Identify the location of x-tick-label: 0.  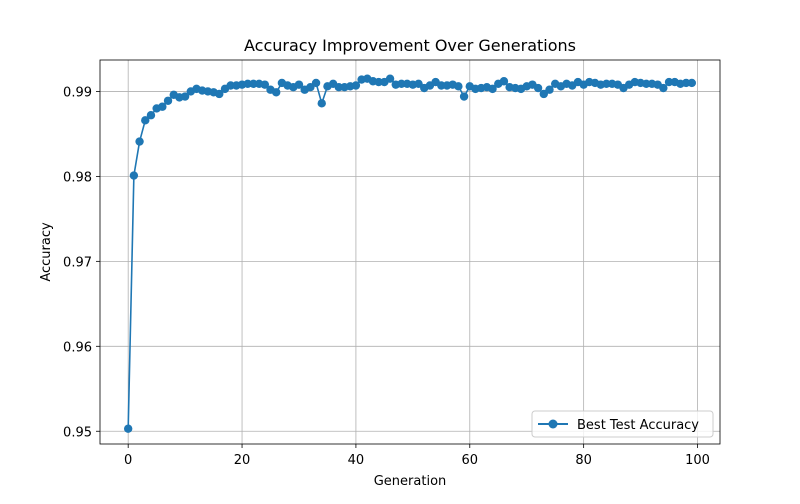
(128, 460).